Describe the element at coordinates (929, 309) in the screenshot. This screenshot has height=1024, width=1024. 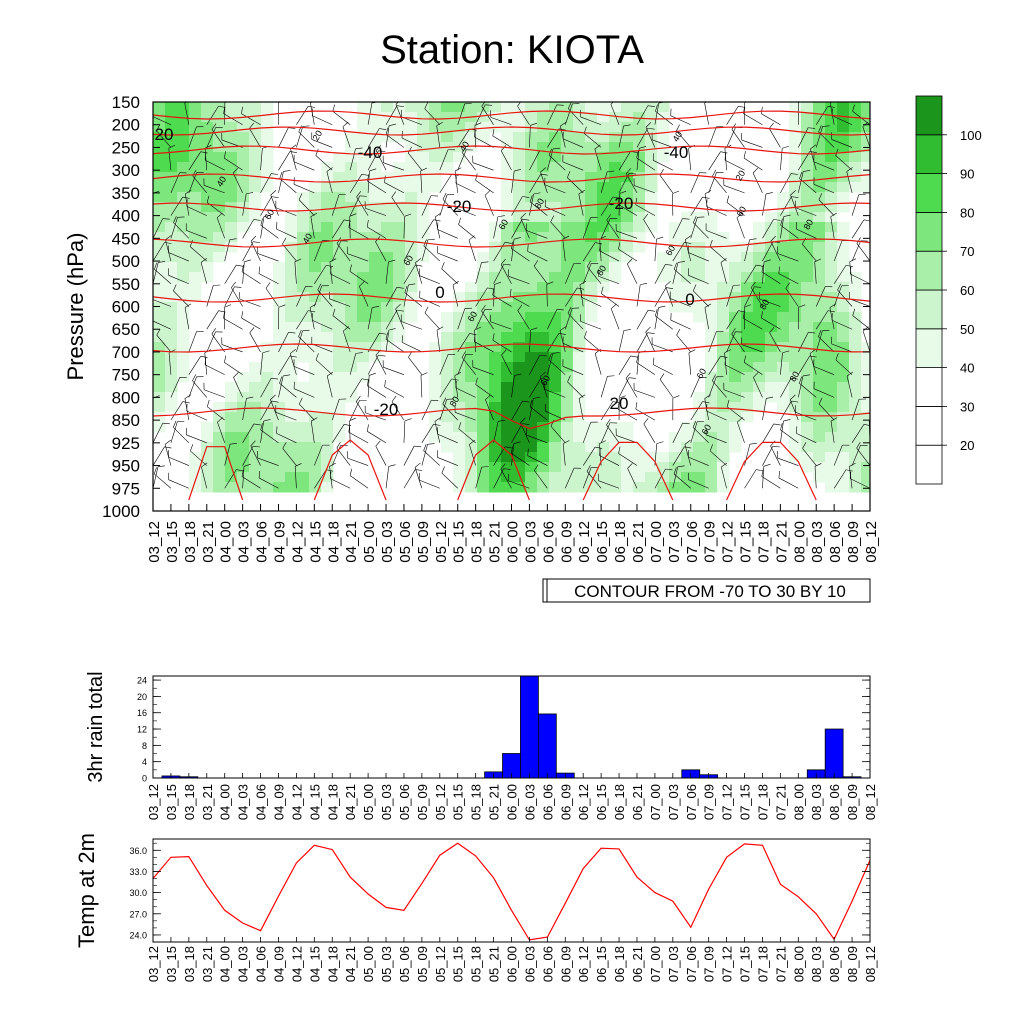
I see `colorbar-box` at that location.